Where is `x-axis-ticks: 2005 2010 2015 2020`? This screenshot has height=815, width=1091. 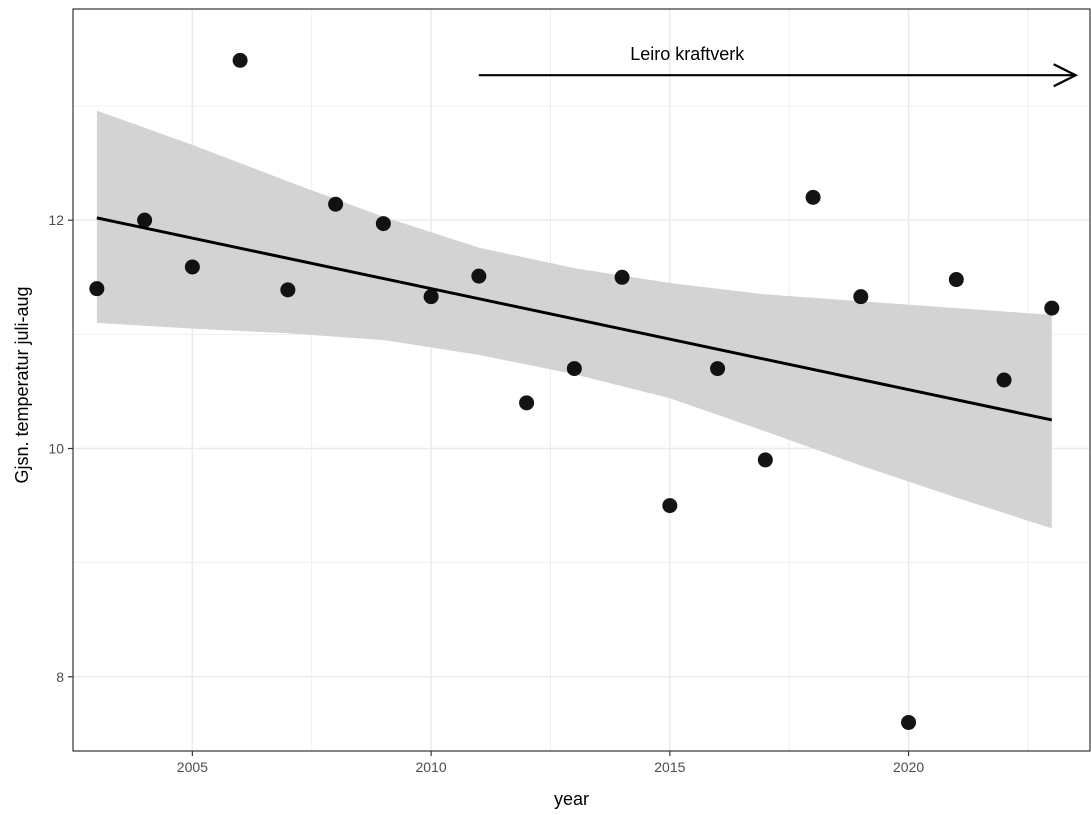 x-axis-ticks: 2005 2010 2015 2020 is located at coordinates (550, 763).